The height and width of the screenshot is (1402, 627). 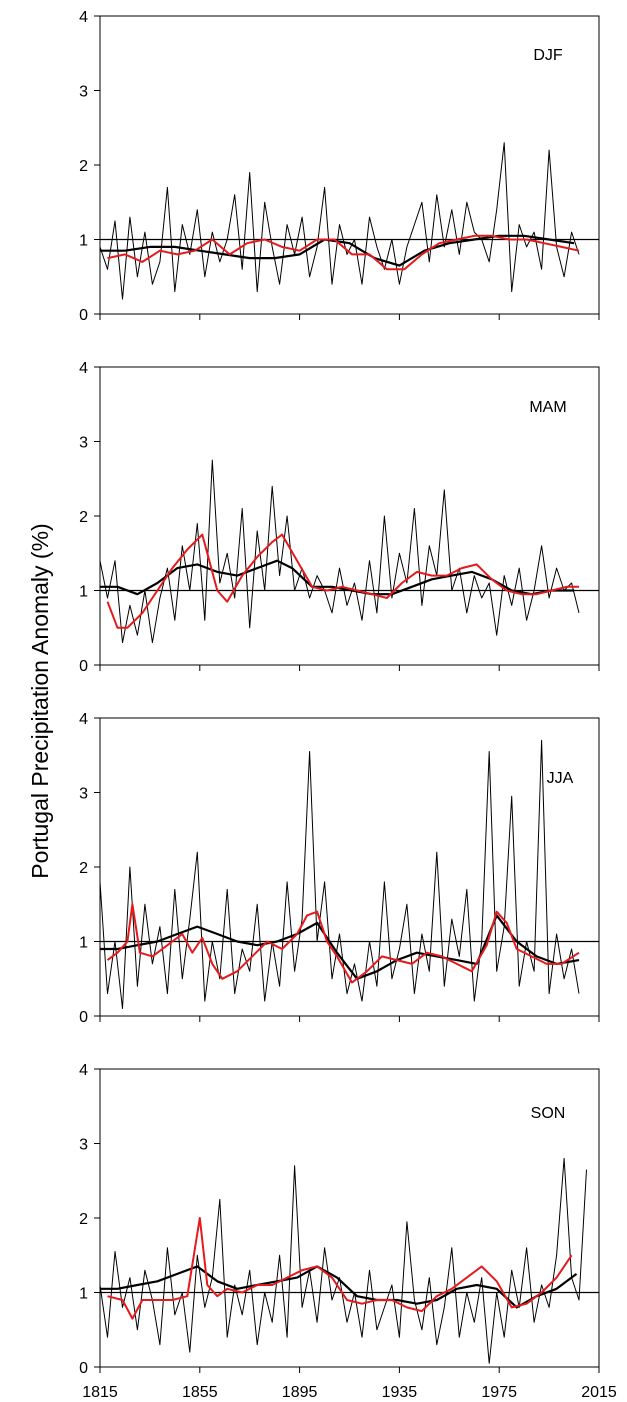 What do you see at coordinates (560, 778) in the screenshot?
I see `season-label: JJA` at bounding box center [560, 778].